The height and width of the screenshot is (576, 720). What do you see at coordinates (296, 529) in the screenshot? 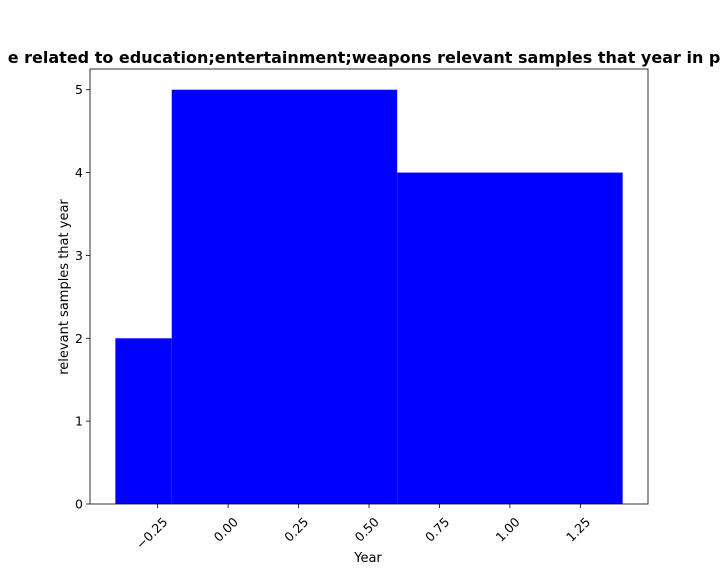
I see `x-tick-label-2: 0.25` at bounding box center [296, 529].